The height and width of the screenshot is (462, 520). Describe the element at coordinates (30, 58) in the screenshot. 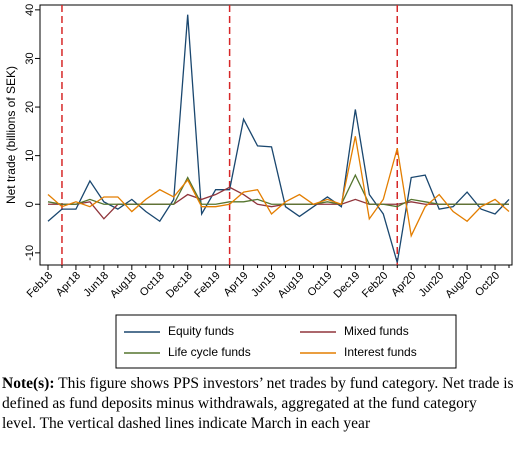

I see `y-tick-label: 30` at that location.